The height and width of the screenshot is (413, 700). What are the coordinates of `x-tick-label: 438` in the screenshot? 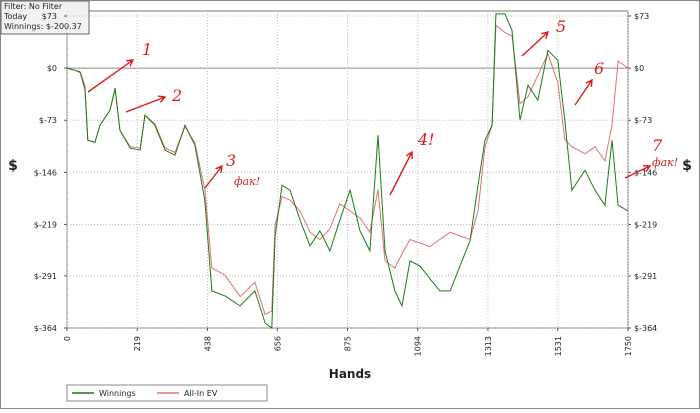 It's located at (207, 343).